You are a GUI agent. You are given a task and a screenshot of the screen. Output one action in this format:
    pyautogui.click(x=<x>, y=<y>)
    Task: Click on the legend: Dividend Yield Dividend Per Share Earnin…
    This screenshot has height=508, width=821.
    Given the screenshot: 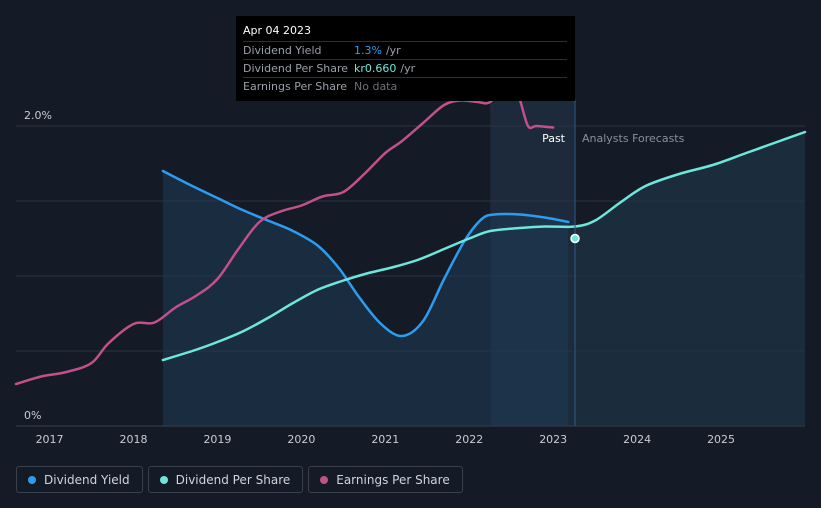 What is the action you would take?
    pyautogui.click(x=239, y=479)
    